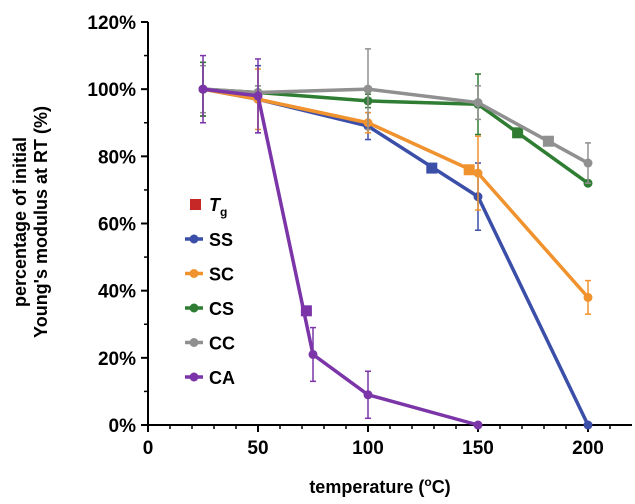 The height and width of the screenshot is (504, 635). I want to click on x-axis-title-main: temperature (, so click(366, 487).